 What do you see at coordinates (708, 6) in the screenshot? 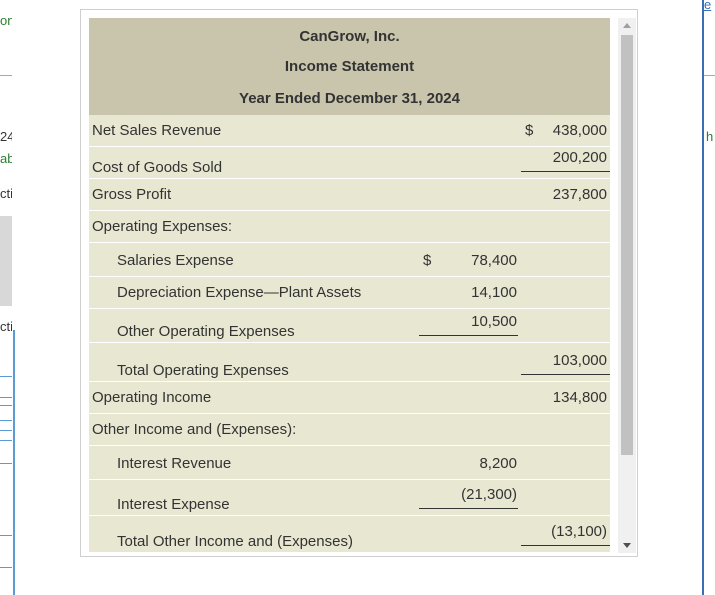
I see `bg-link-fragment: e` at bounding box center [708, 6].